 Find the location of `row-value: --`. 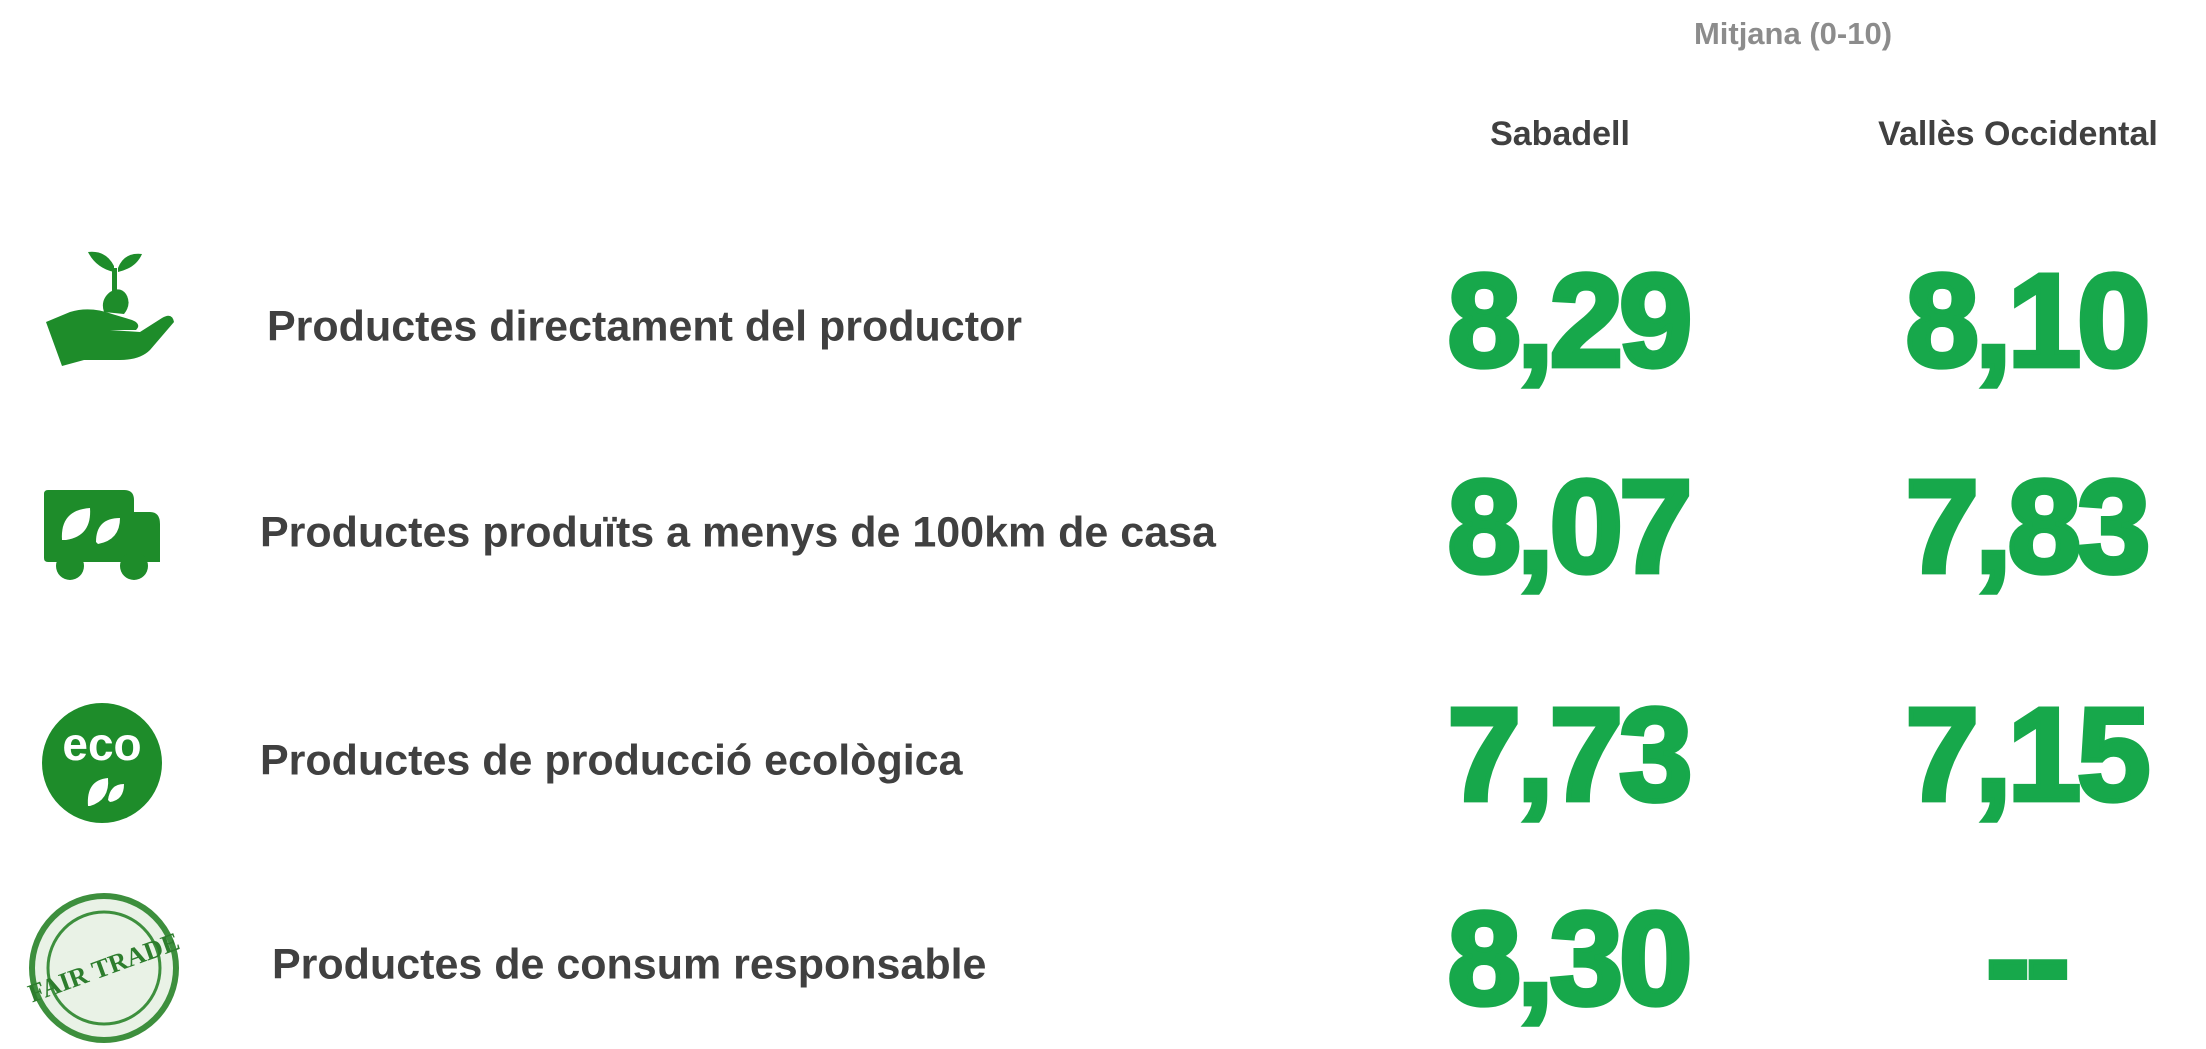

row-value: -- is located at coordinates (2026, 958).